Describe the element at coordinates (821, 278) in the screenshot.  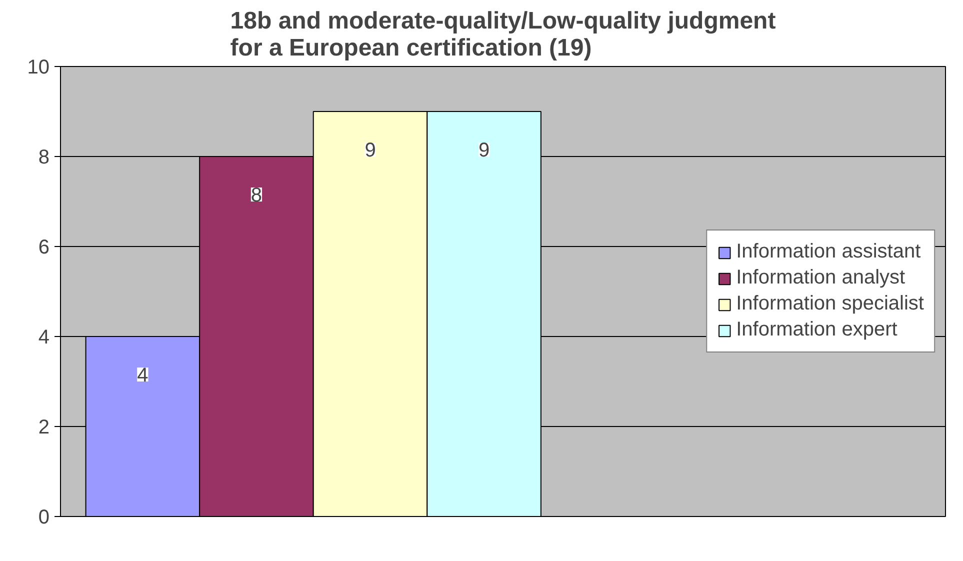
I see `legend-label: Information analyst` at that location.